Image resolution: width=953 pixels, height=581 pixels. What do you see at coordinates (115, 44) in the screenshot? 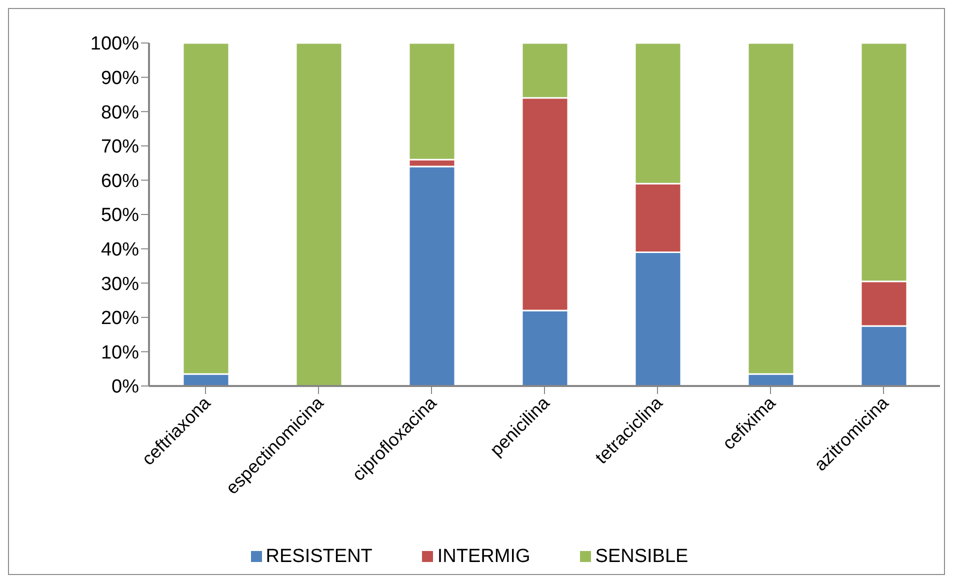
I see `y-tick-label: 100%` at bounding box center [115, 44].